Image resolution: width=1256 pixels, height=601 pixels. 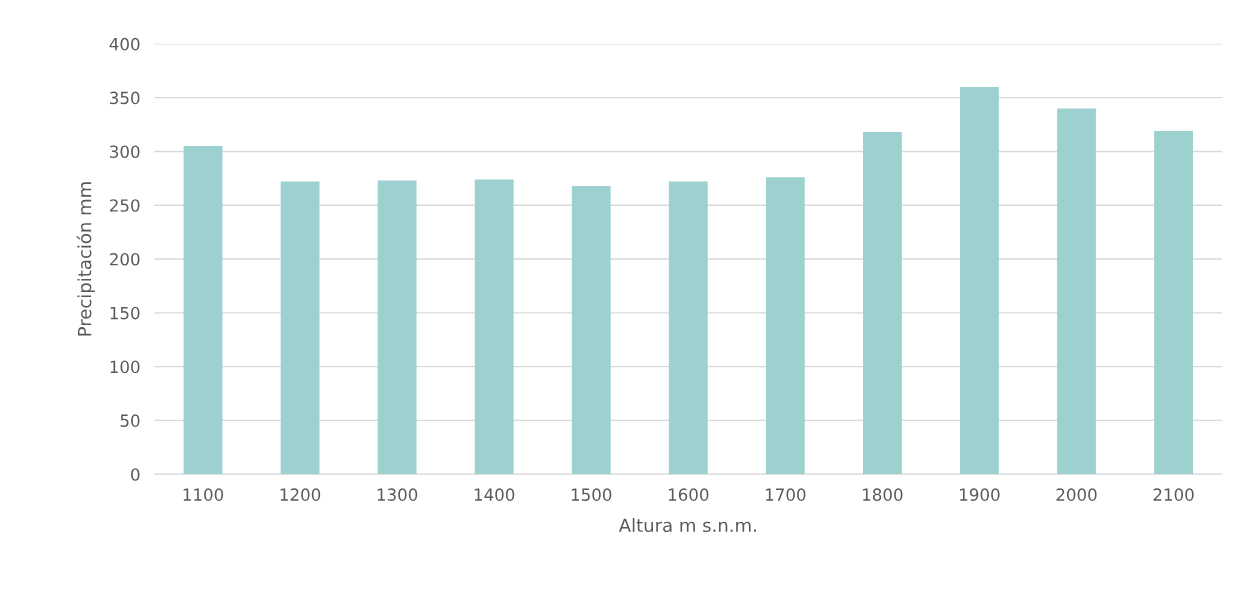 What do you see at coordinates (125, 313) in the screenshot?
I see `y-tick-label: 150` at bounding box center [125, 313].